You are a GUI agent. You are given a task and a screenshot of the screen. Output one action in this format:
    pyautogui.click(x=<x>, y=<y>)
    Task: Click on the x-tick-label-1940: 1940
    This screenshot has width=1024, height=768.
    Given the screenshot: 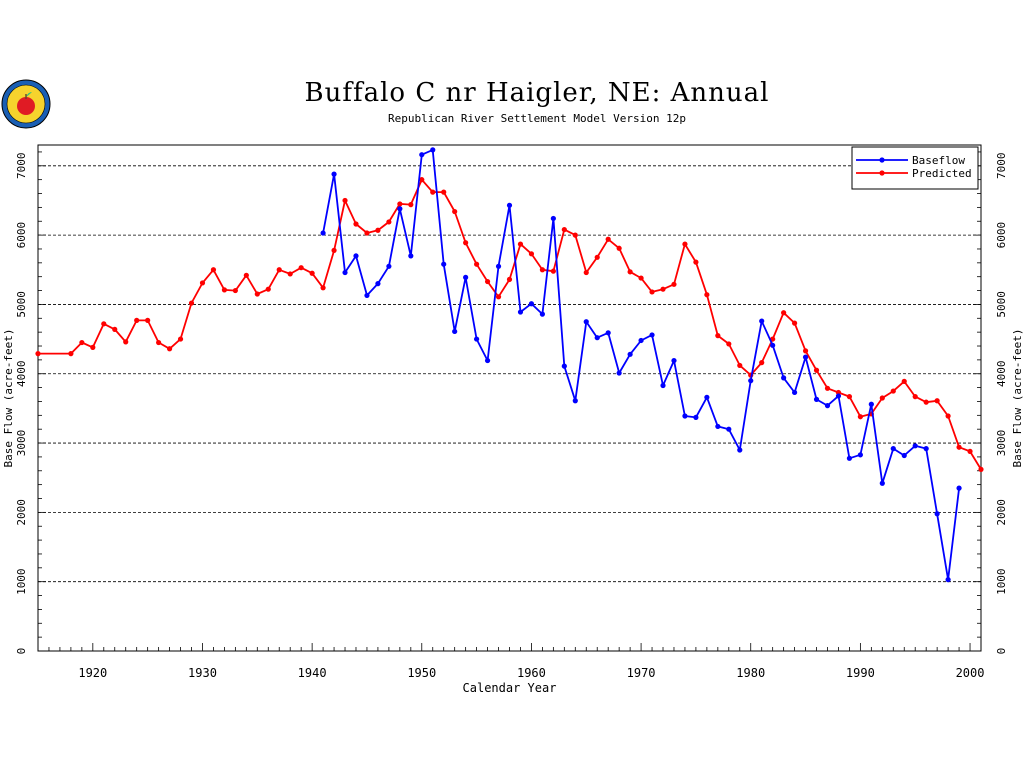 What is the action you would take?
    pyautogui.click(x=312, y=673)
    